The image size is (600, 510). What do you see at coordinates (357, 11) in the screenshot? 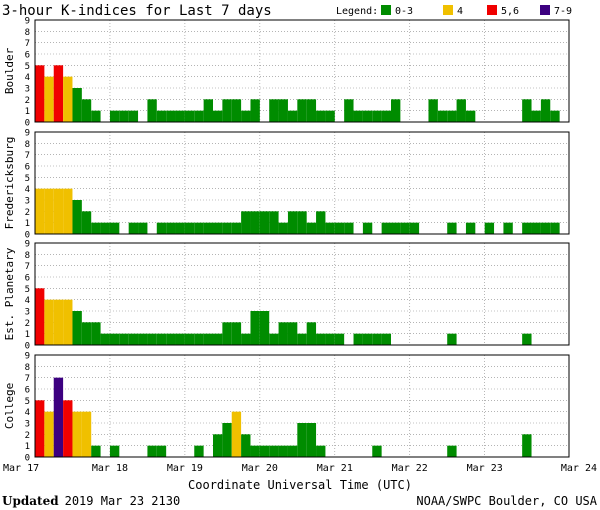
I see `legend-label: Legend:` at bounding box center [357, 11].